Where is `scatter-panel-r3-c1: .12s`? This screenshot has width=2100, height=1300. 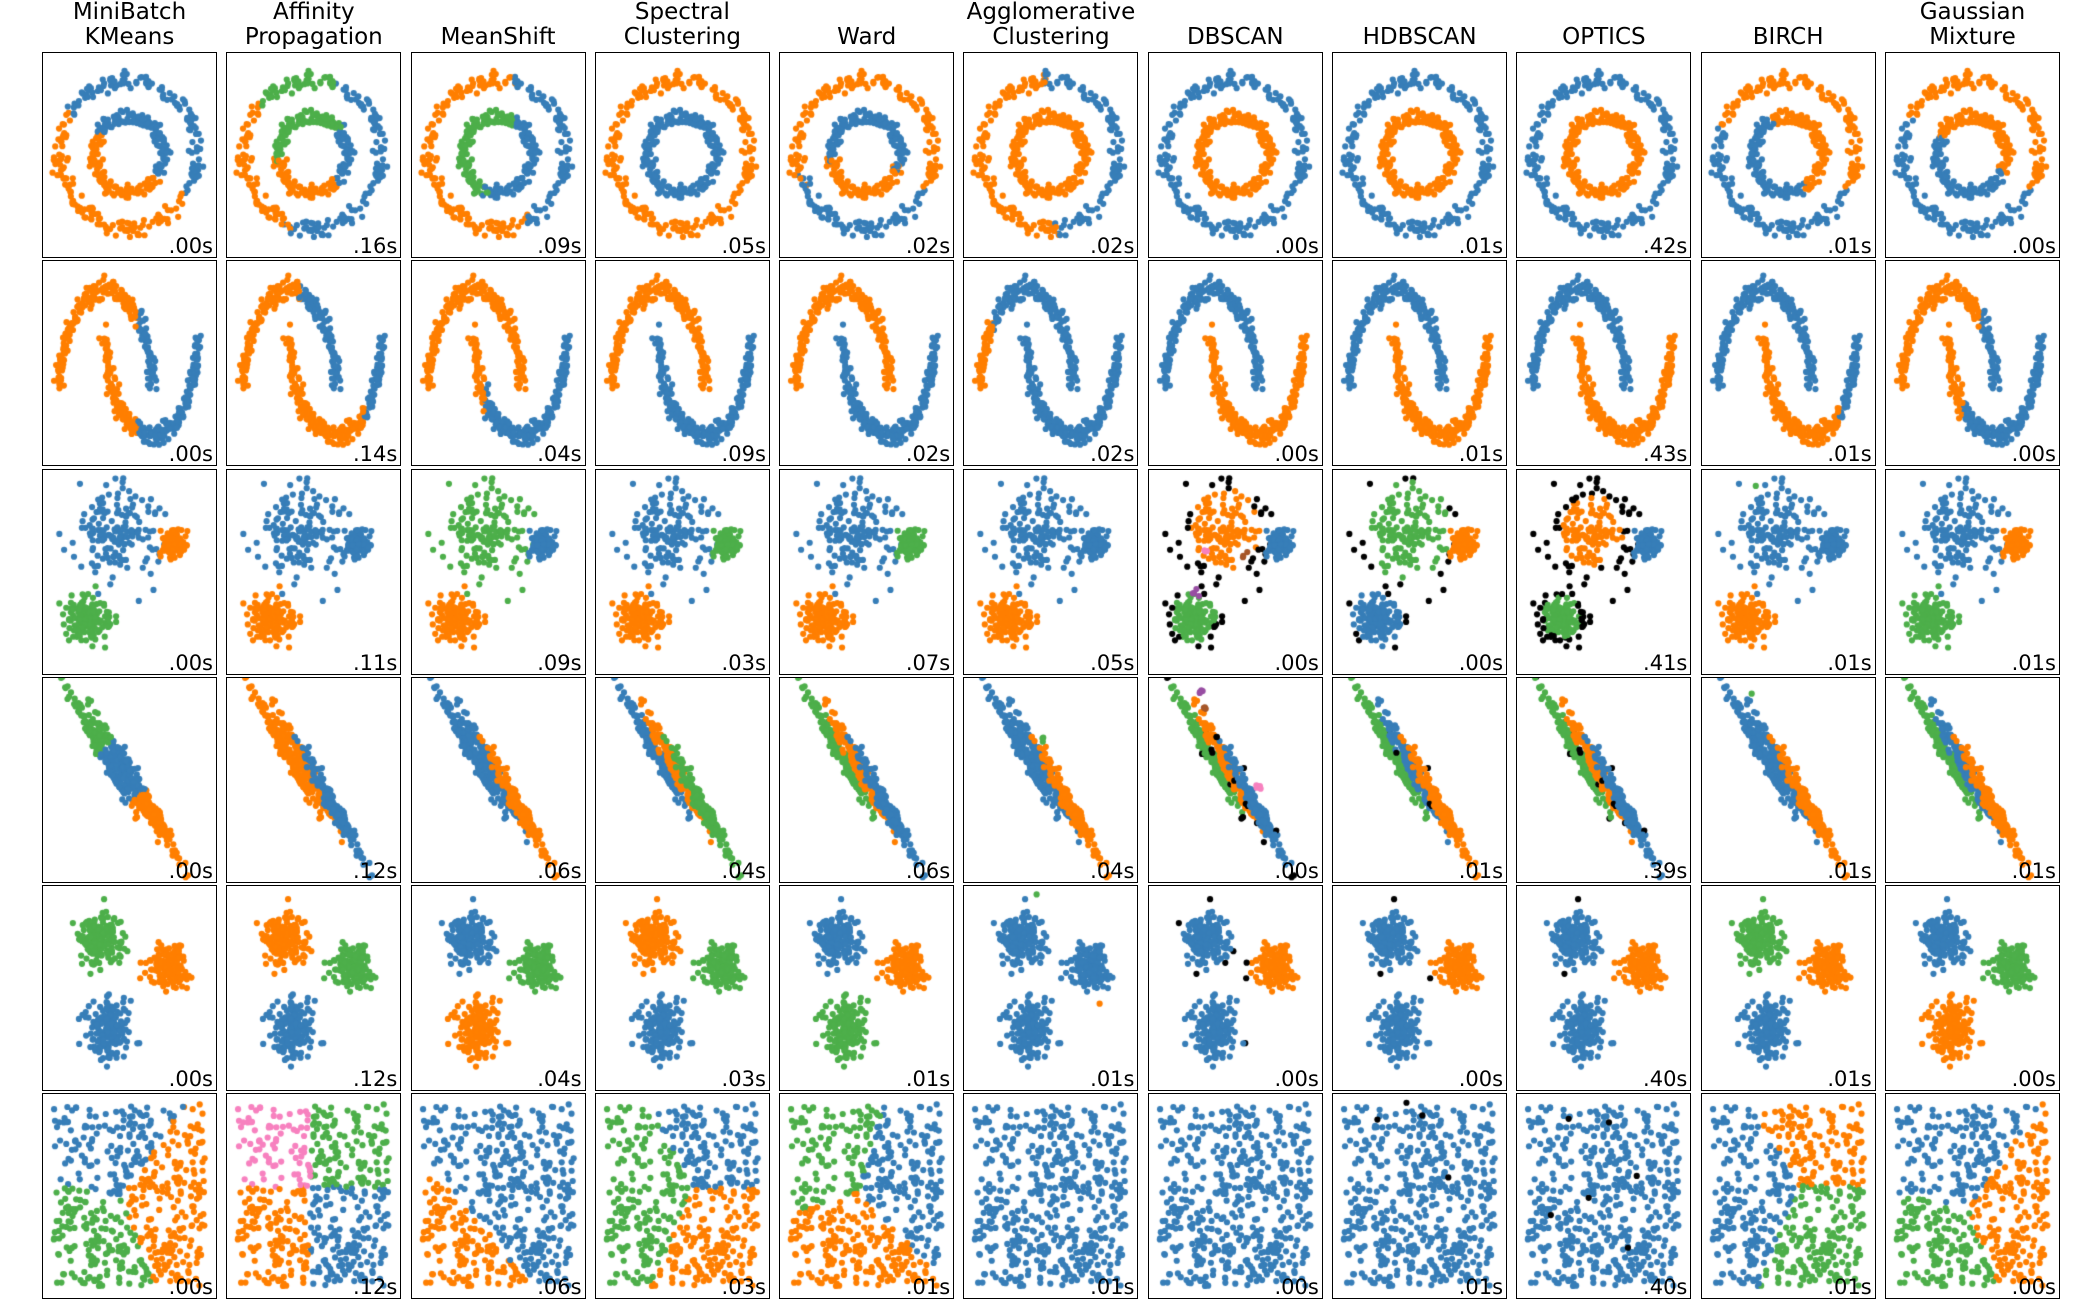
scatter-panel-r3-c1: .12s is located at coordinates (314, 779).